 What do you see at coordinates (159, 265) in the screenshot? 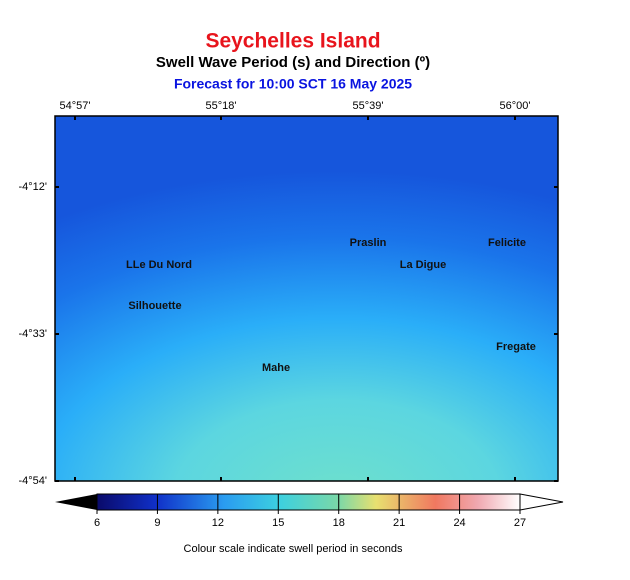
I see `place-label: LLe Du Nord` at bounding box center [159, 265].